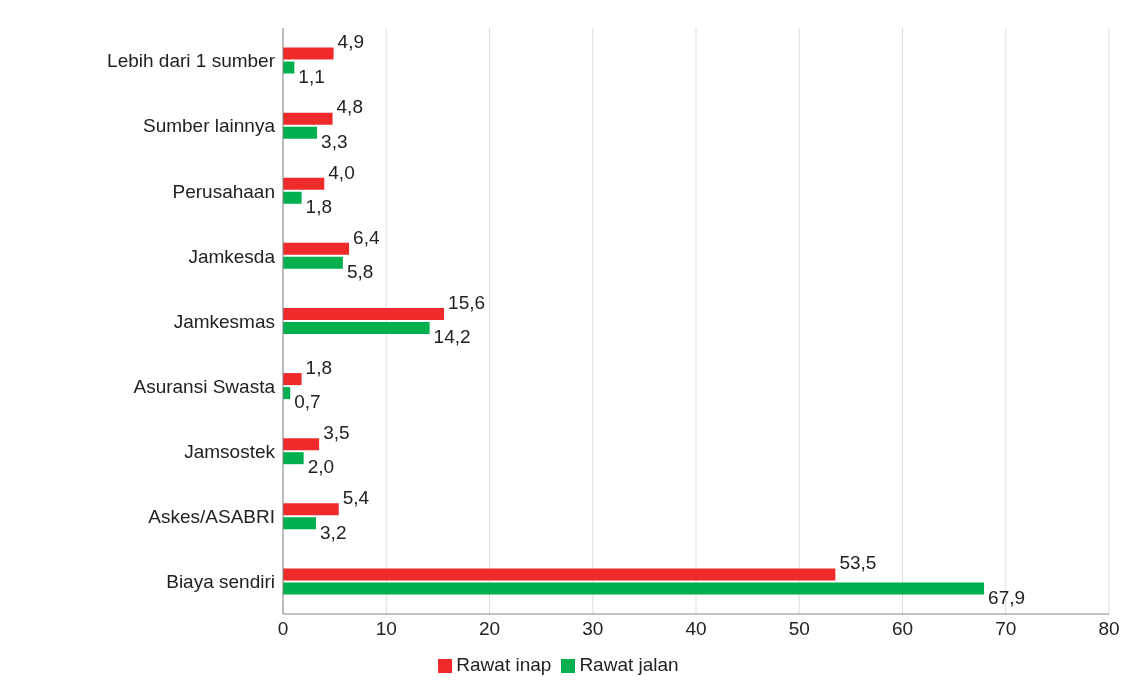 Image resolution: width=1139 pixels, height=686 pixels. What do you see at coordinates (311, 76) in the screenshot?
I see `data-label: 1,1` at bounding box center [311, 76].